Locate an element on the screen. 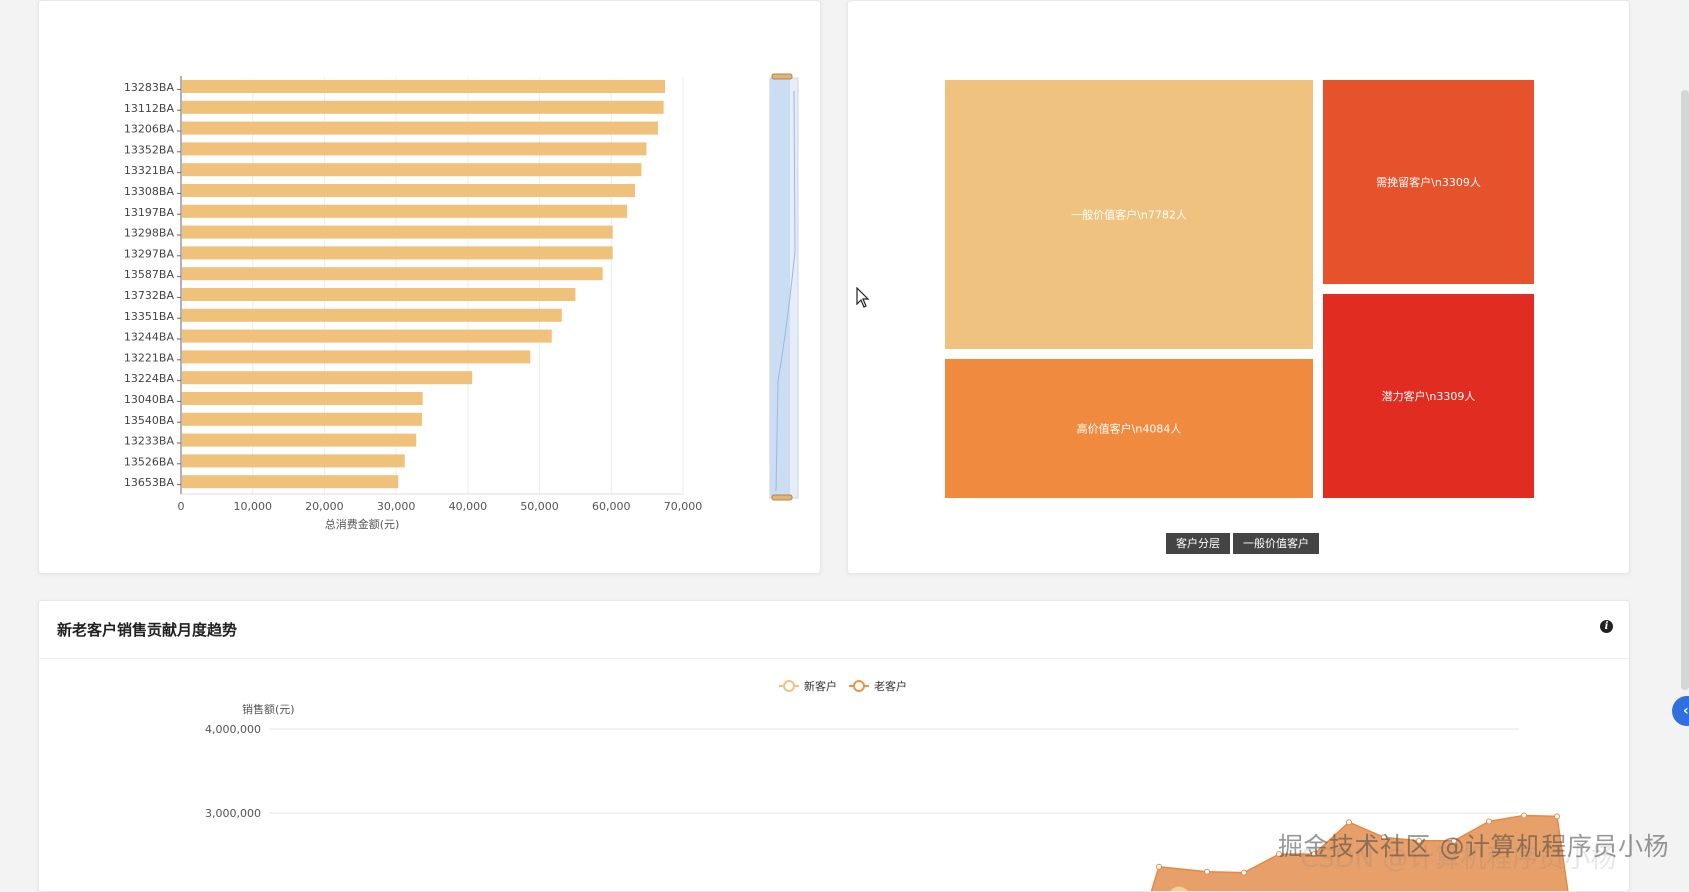  y-tick-label: 13351BA is located at coordinates (149, 316).